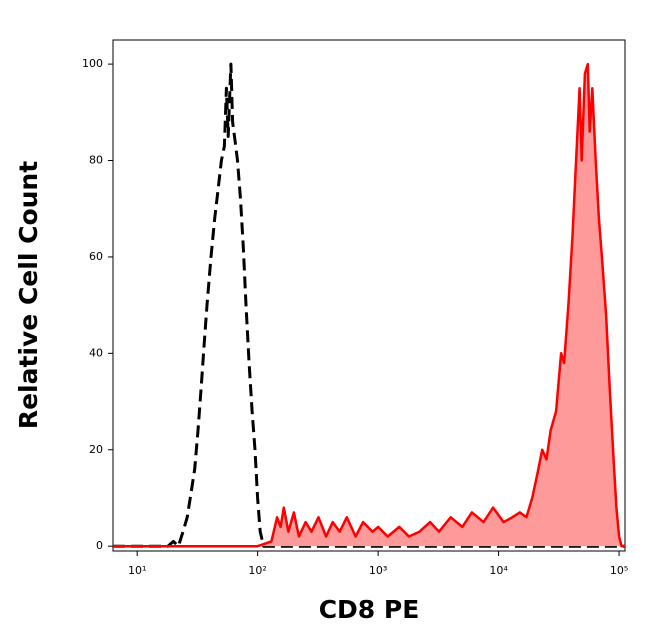 The width and height of the screenshot is (646, 641). Describe the element at coordinates (137, 570) in the screenshot. I see `x-tick-label: 10¹` at that location.